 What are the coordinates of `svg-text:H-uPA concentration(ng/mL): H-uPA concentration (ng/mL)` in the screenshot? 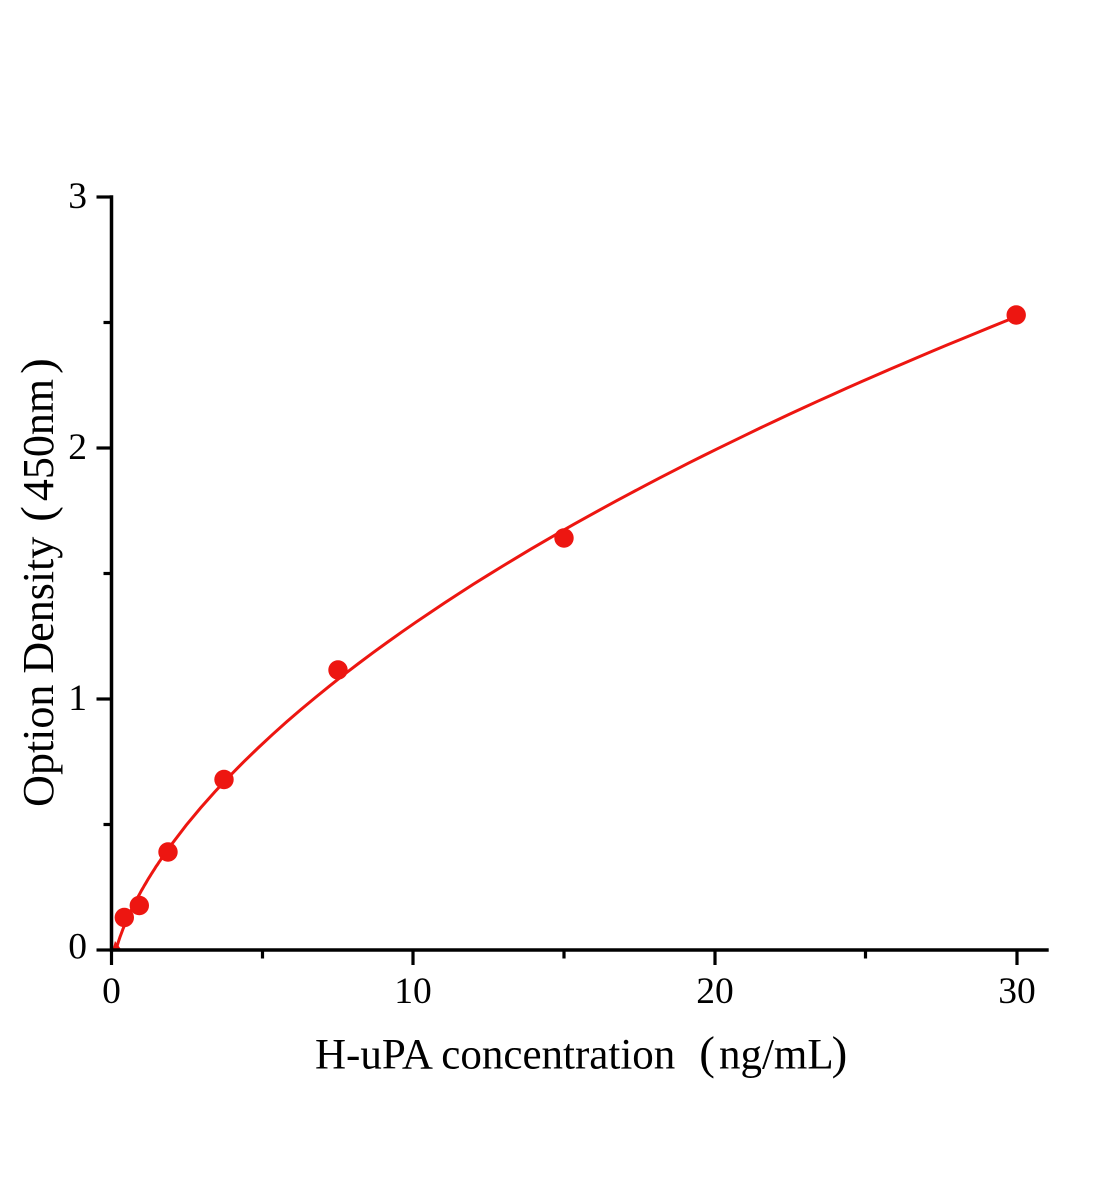 It's located at (581, 1054).